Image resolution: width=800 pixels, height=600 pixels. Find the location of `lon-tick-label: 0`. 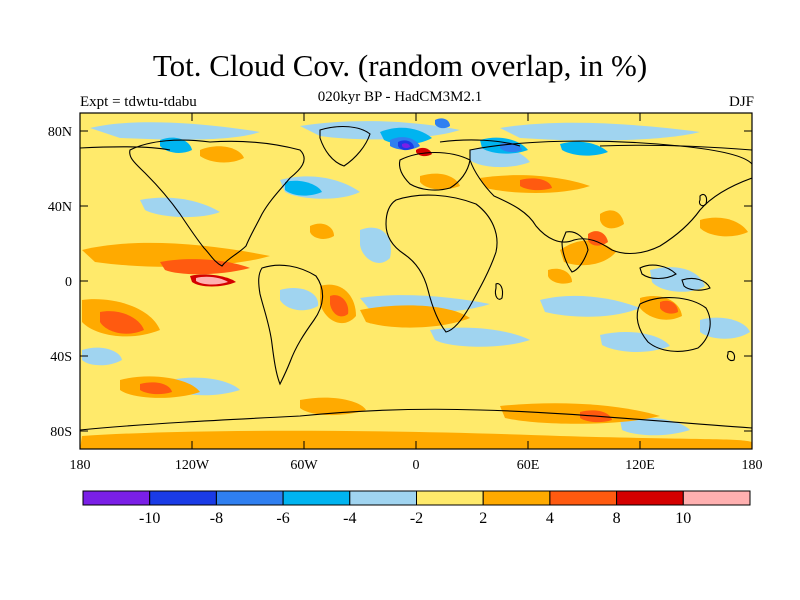

lon-tick-label: 0 is located at coordinates (416, 465).